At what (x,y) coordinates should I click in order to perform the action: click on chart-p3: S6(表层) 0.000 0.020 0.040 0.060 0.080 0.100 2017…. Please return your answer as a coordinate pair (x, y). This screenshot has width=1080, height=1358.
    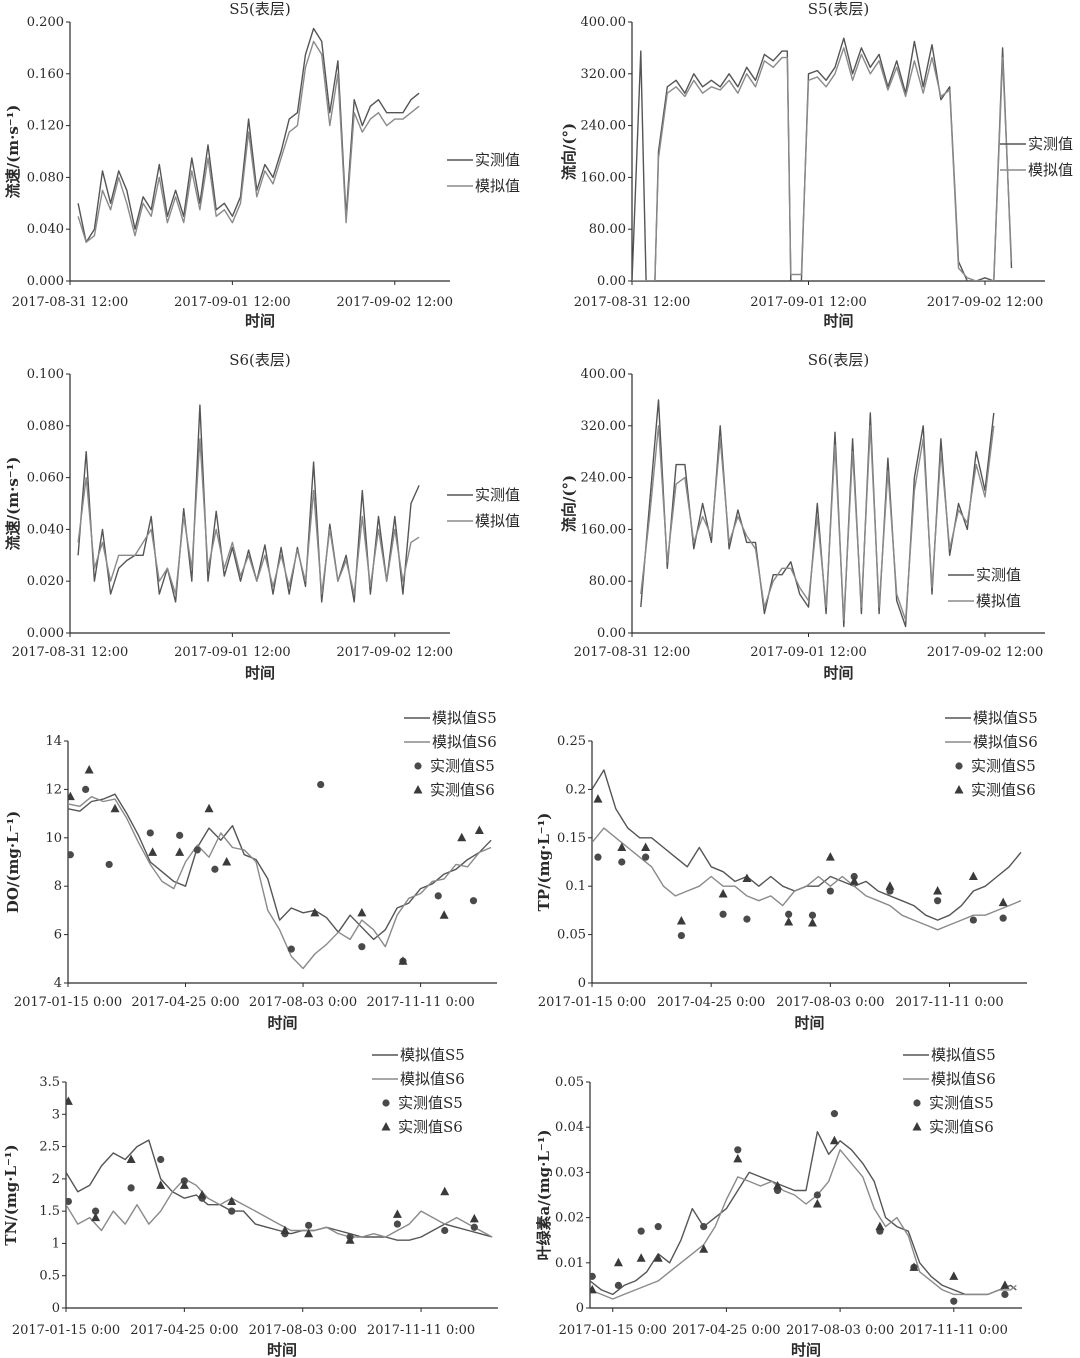
    Looking at the image, I should click on (262, 516).